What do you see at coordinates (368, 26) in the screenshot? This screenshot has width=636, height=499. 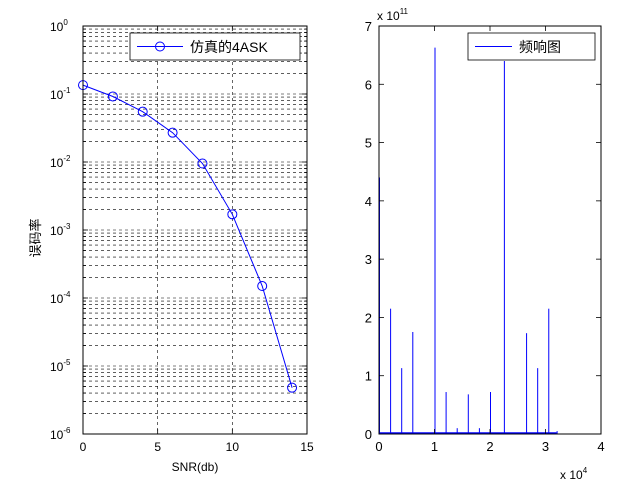 I see `freq-y-tick-label: 7` at bounding box center [368, 26].